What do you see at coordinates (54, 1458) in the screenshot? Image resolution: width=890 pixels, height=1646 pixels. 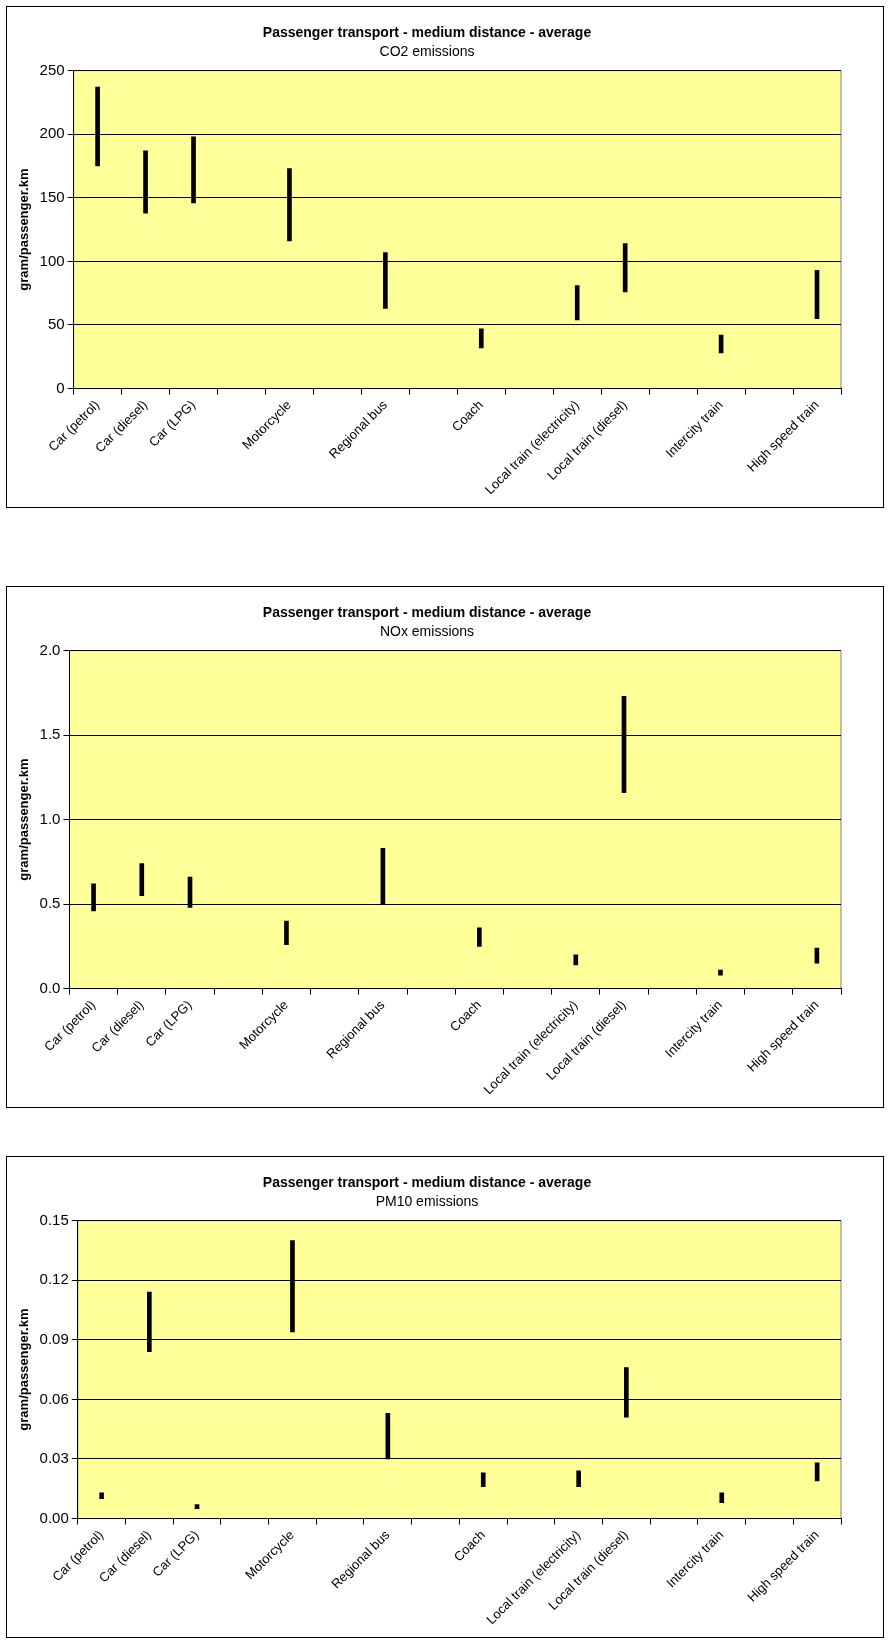 I see `y-tick-label: 0.03` at bounding box center [54, 1458].